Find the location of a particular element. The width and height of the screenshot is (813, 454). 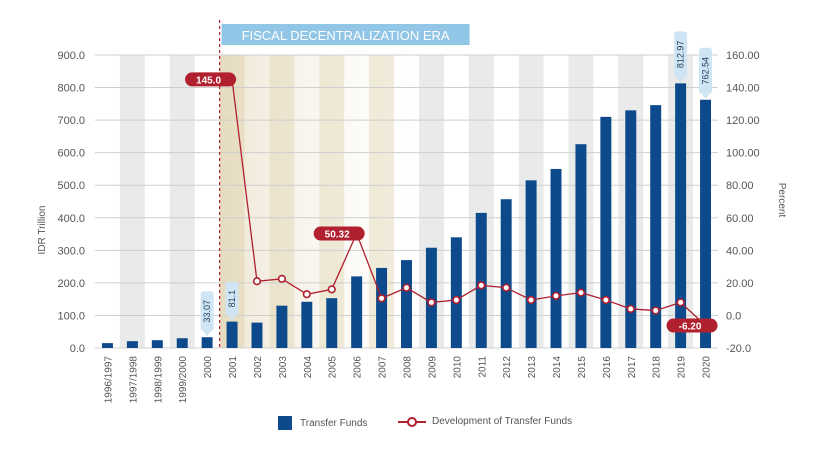

x-tick-label: 2011 is located at coordinates (482, 367).